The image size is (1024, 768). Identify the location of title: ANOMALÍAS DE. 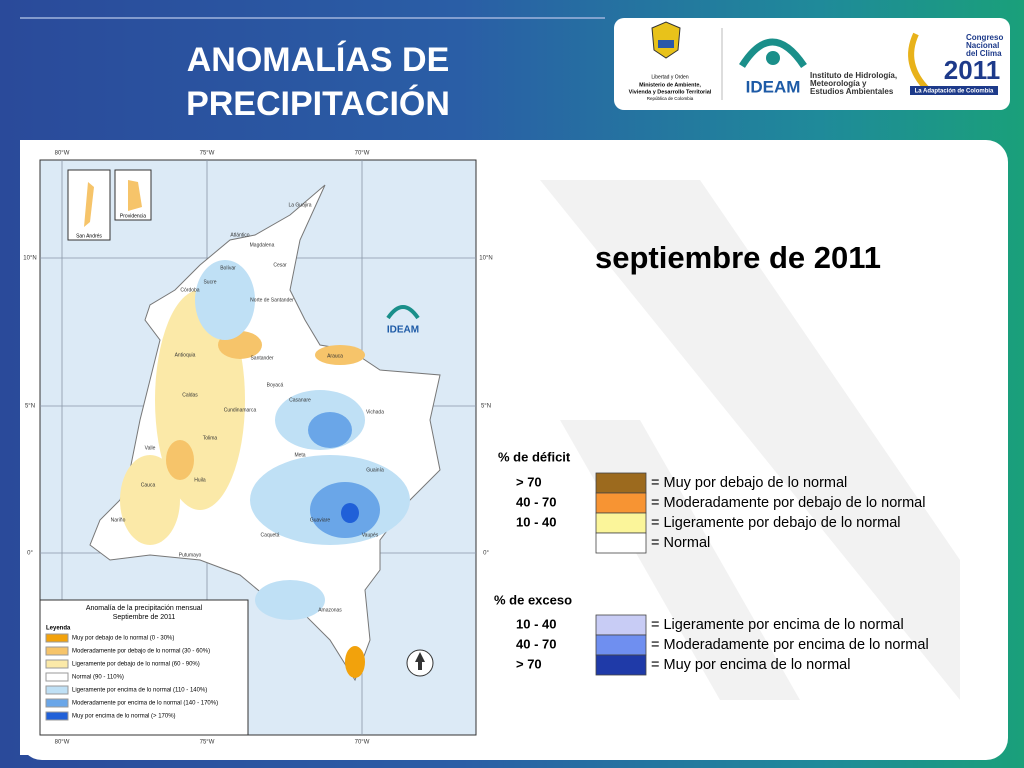
(318, 60).